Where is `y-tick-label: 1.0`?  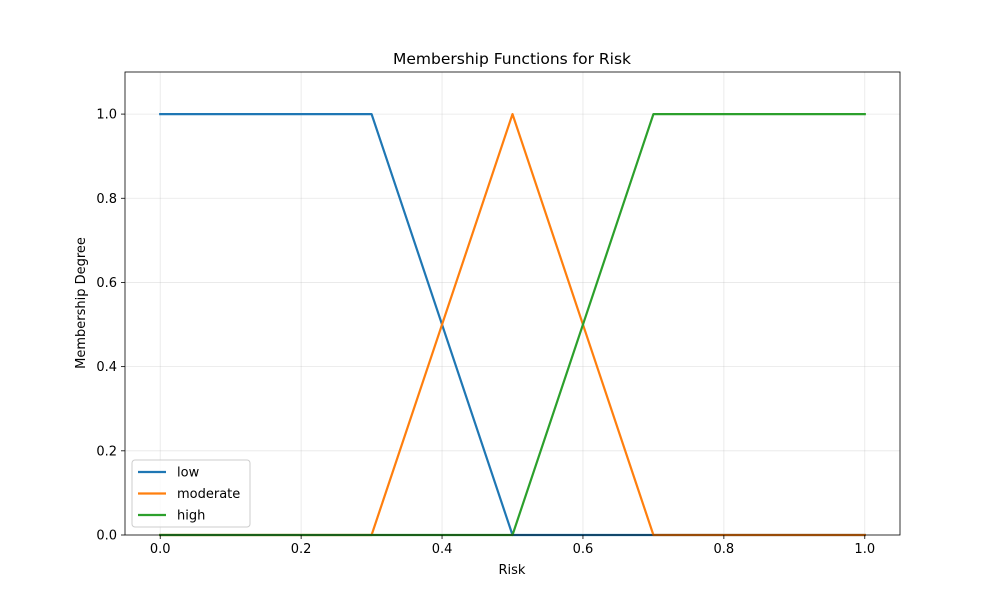
y-tick-label: 1.0 is located at coordinates (106, 115).